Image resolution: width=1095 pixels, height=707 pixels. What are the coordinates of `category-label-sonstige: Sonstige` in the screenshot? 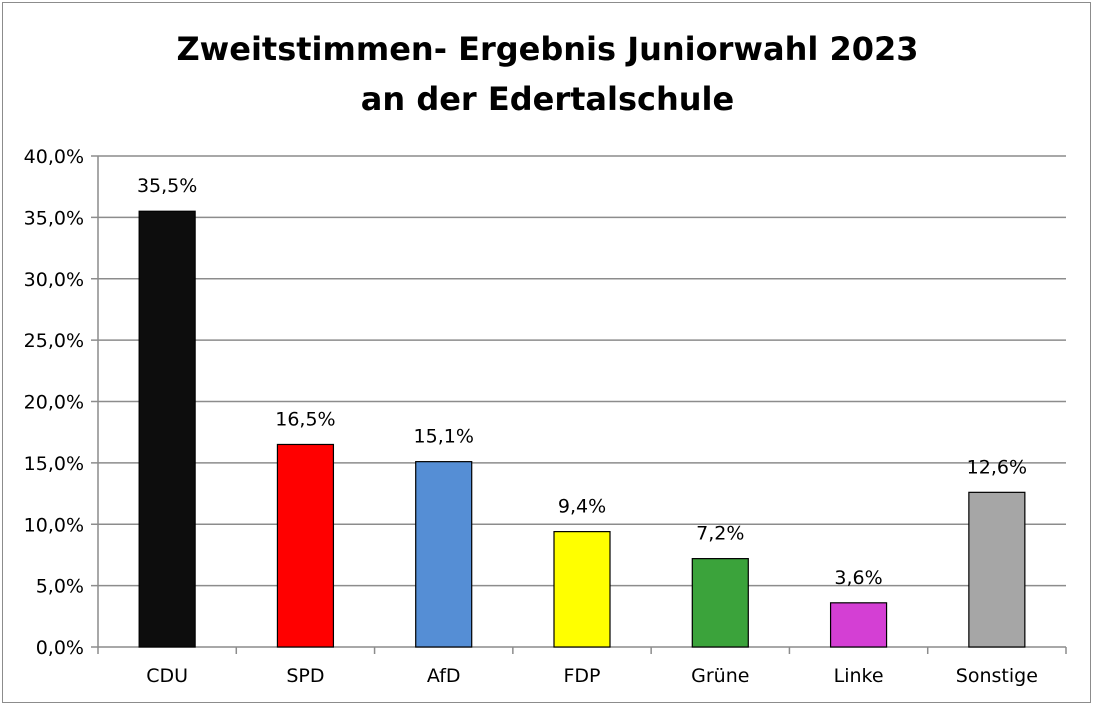 It's located at (997, 676).